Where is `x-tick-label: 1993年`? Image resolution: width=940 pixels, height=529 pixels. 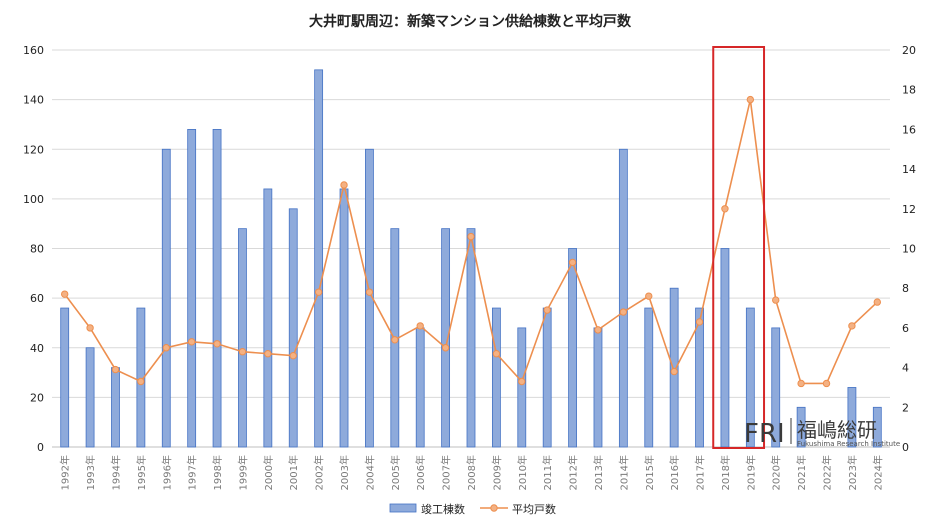
x-tick-label: 1993年 is located at coordinates (90, 472).